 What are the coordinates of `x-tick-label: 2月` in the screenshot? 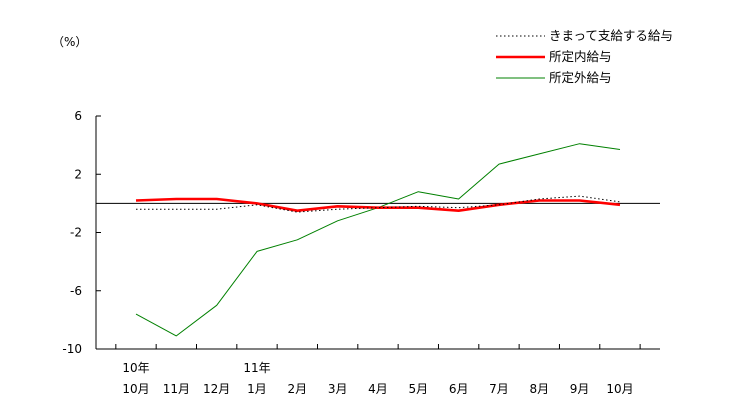 It's located at (297, 389).